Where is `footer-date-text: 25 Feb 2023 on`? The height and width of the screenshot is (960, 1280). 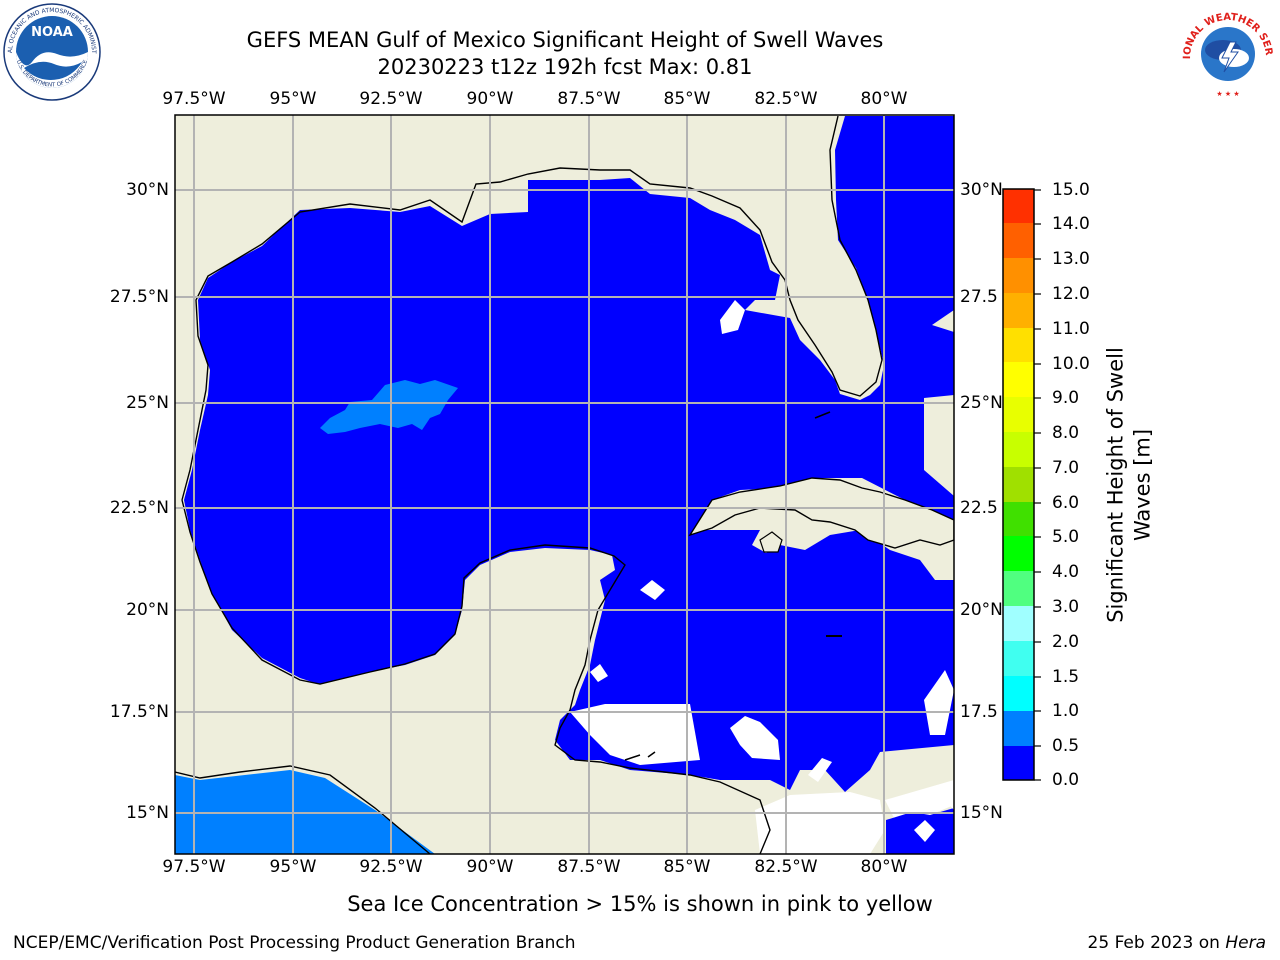 footer-date-text: 25 Feb 2023 on is located at coordinates (1156, 943).